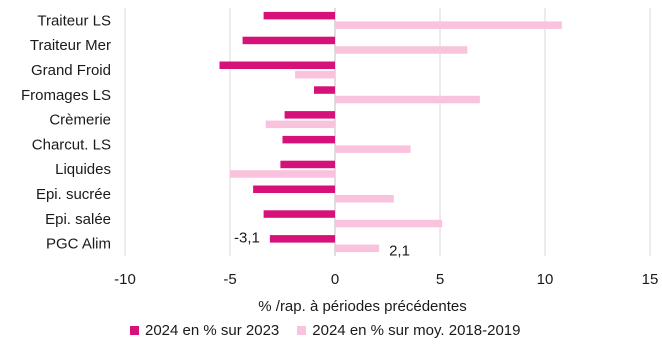 Image resolution: width=662 pixels, height=347 pixels. I want to click on legend-item-series-2: 2024 en % sur moy. 2018-2019, so click(408, 330).